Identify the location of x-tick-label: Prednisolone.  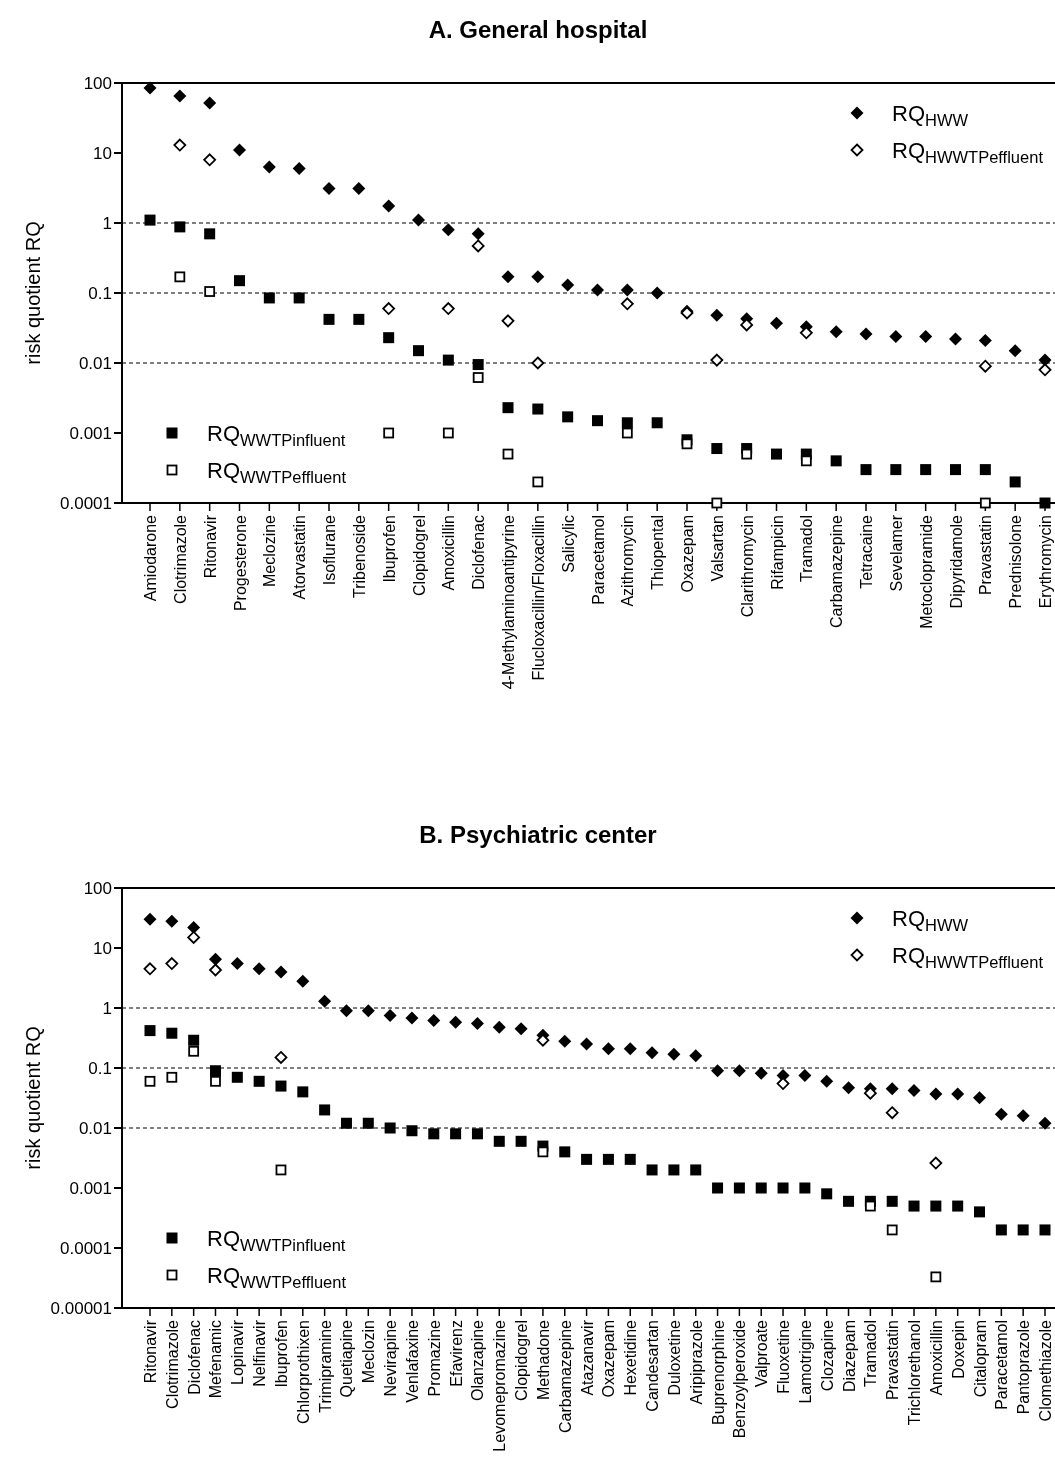
(1016, 561).